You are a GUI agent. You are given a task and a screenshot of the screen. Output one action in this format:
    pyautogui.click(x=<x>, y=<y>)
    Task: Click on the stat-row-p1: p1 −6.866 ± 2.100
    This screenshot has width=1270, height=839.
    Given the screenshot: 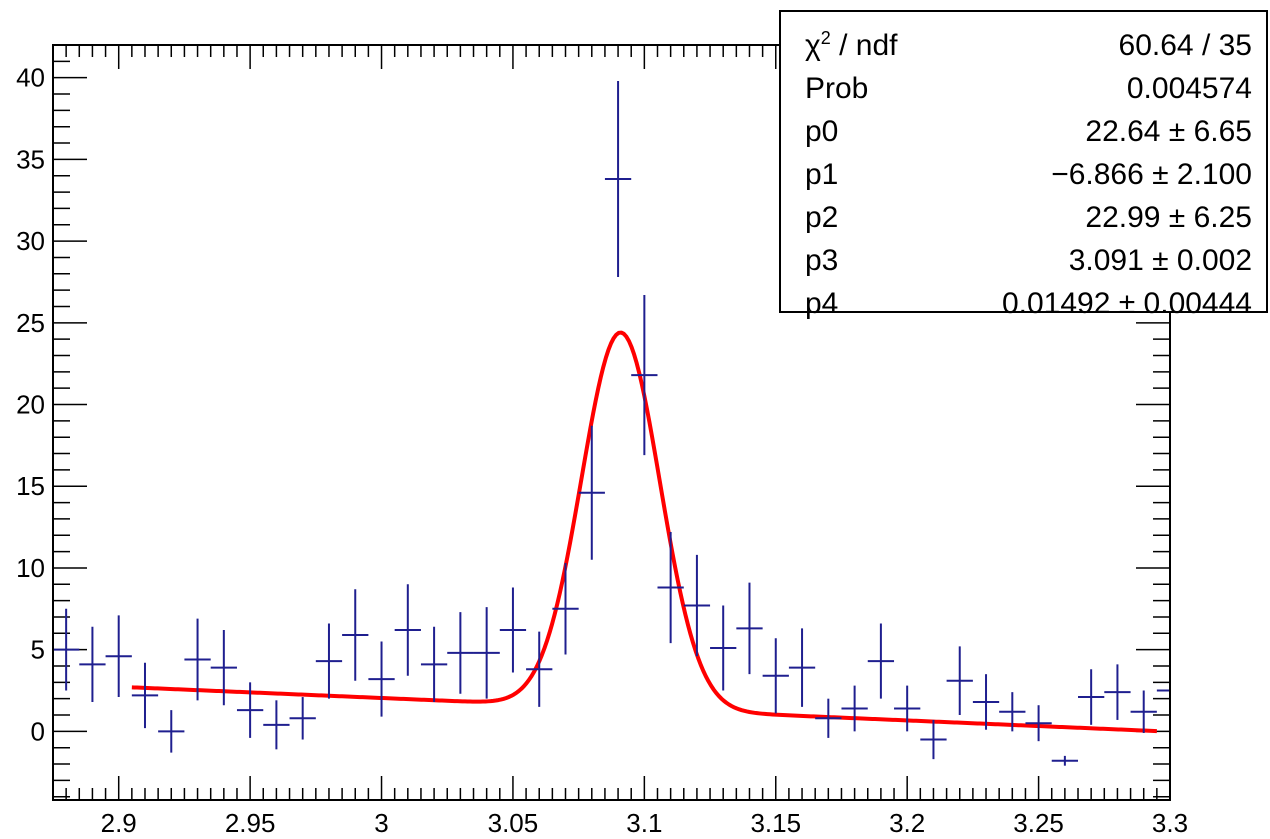 What is the action you would take?
    pyautogui.click(x=1028, y=174)
    